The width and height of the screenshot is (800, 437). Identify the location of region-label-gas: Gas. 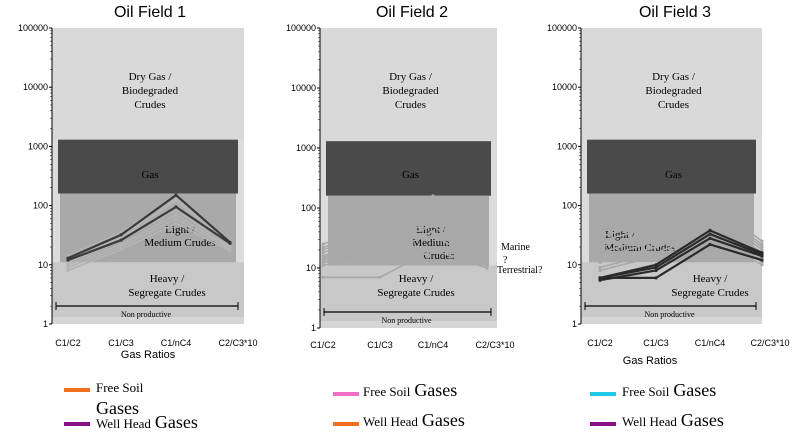
(149, 175).